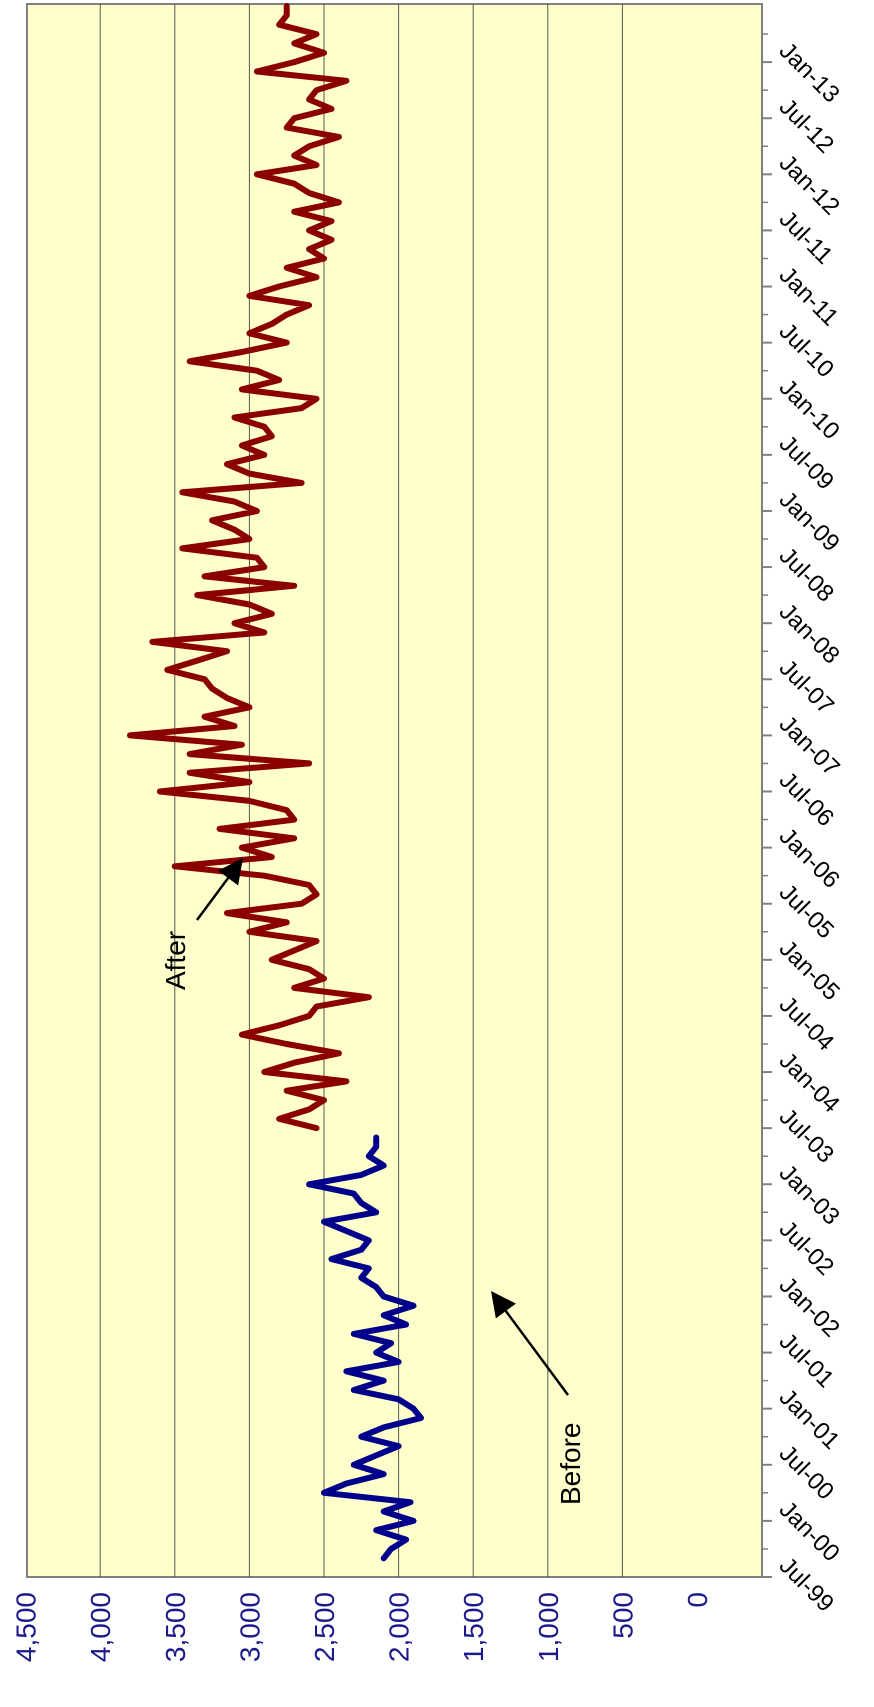 Image resolution: width=874 pixels, height=1707 pixels. Describe the element at coordinates (399, 1627) in the screenshot. I see `value-tick-label: 2,000` at that location.